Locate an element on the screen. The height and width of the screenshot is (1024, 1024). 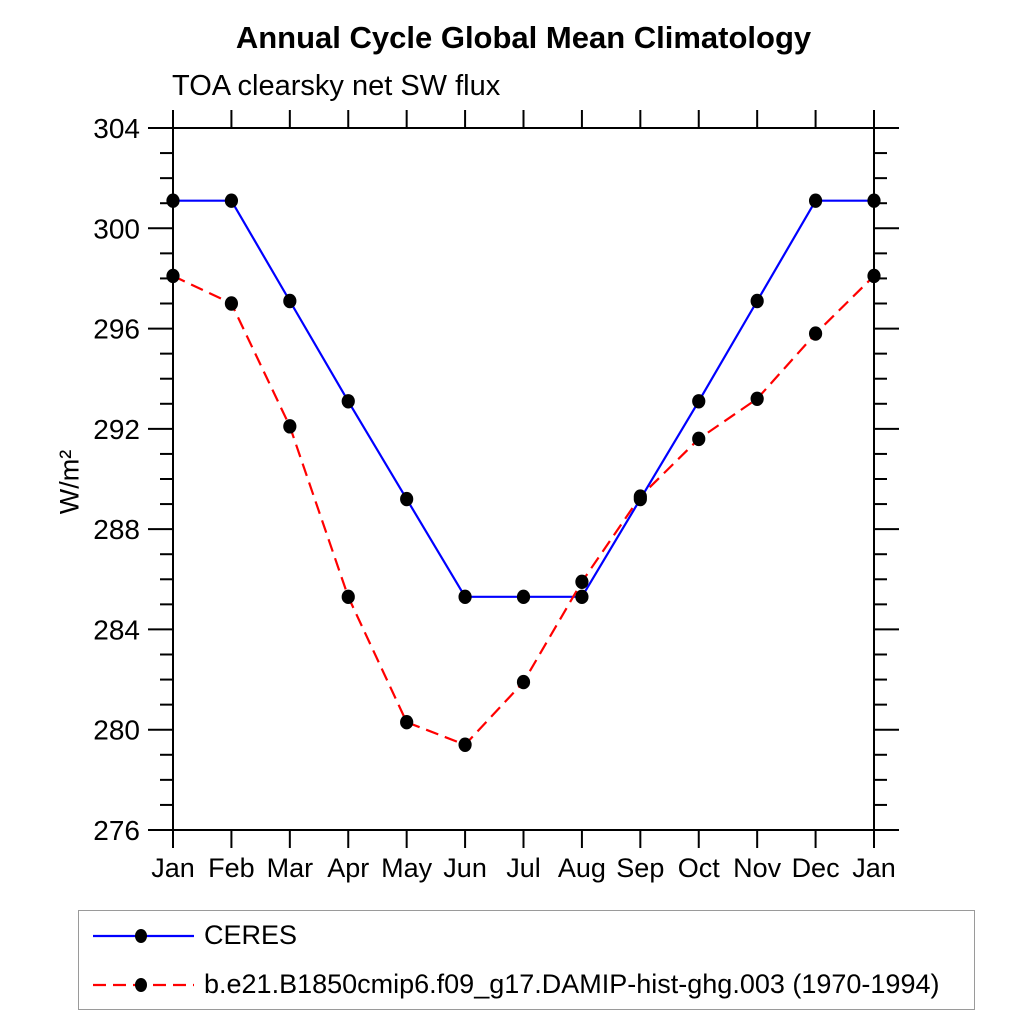
y-tick-label: 276 is located at coordinates (116, 830).